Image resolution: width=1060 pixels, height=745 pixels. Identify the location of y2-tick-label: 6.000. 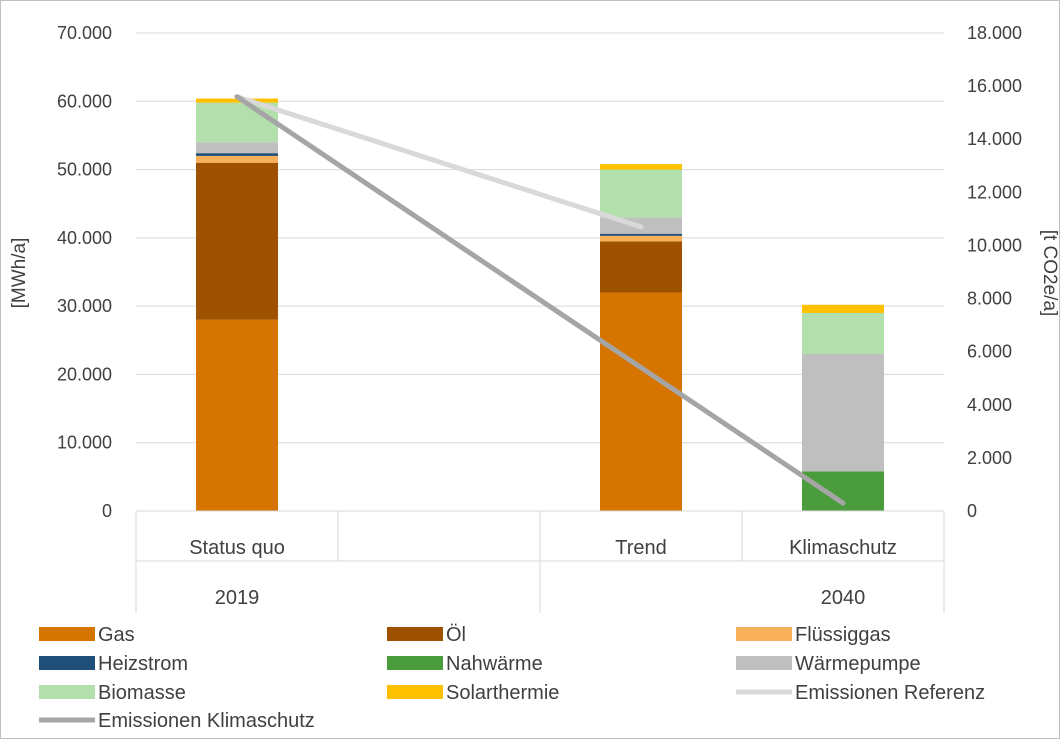
(989, 352).